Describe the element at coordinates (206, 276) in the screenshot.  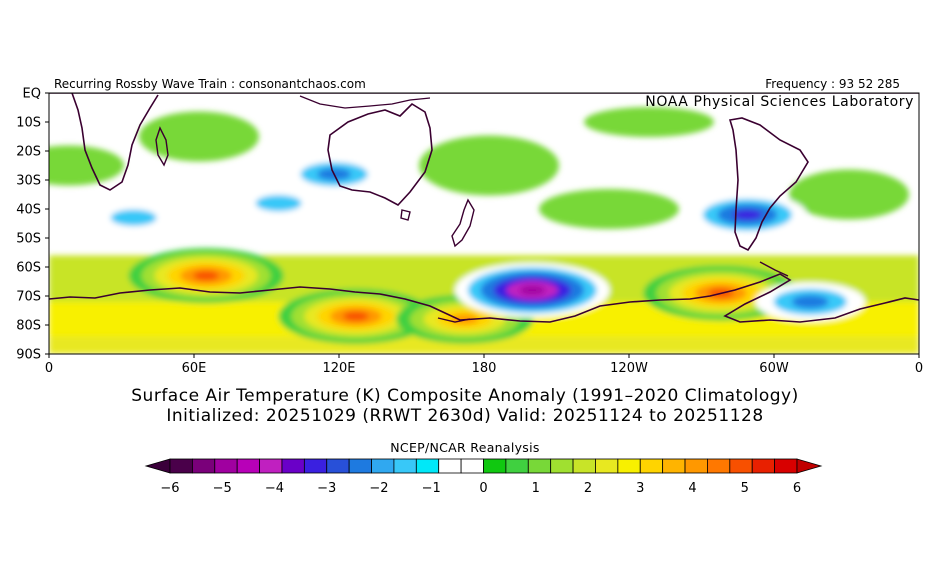
I see `anomaly-feature-warm-band-60e` at that location.